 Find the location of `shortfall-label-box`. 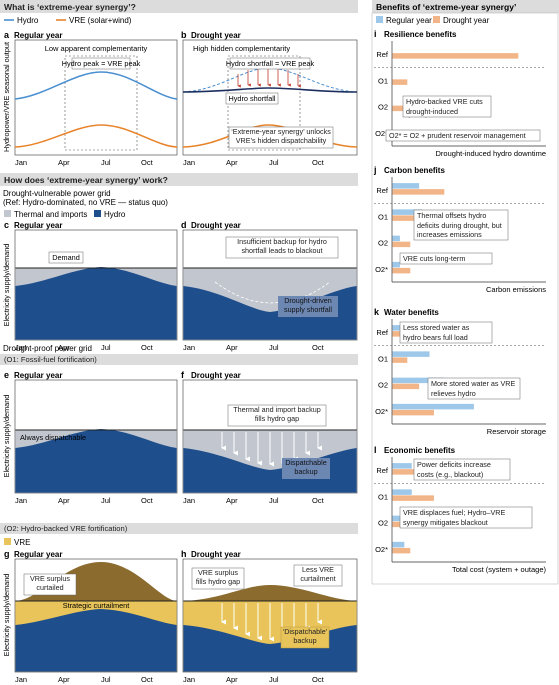

shortfall-label-box is located at coordinates (252, 98).